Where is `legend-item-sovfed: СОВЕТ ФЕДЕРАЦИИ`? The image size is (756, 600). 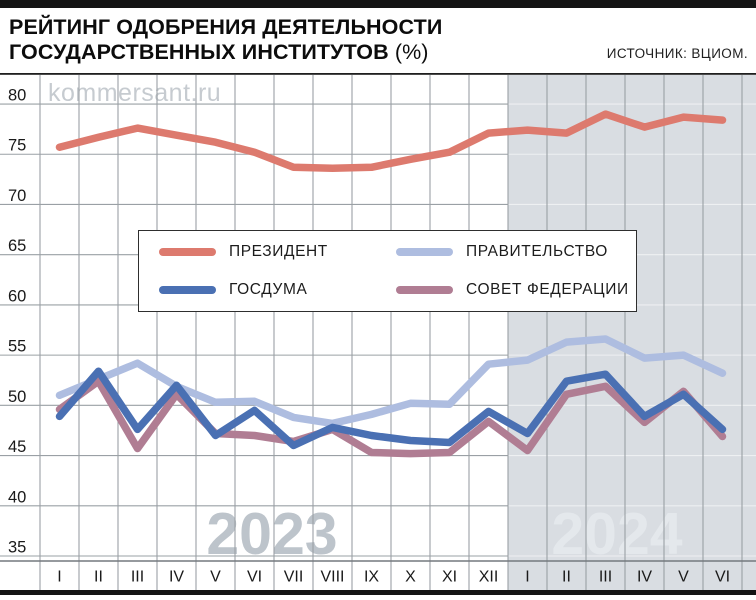 legend-item-sovfed: СОВЕТ ФЕДЕРАЦИИ is located at coordinates (516, 290).